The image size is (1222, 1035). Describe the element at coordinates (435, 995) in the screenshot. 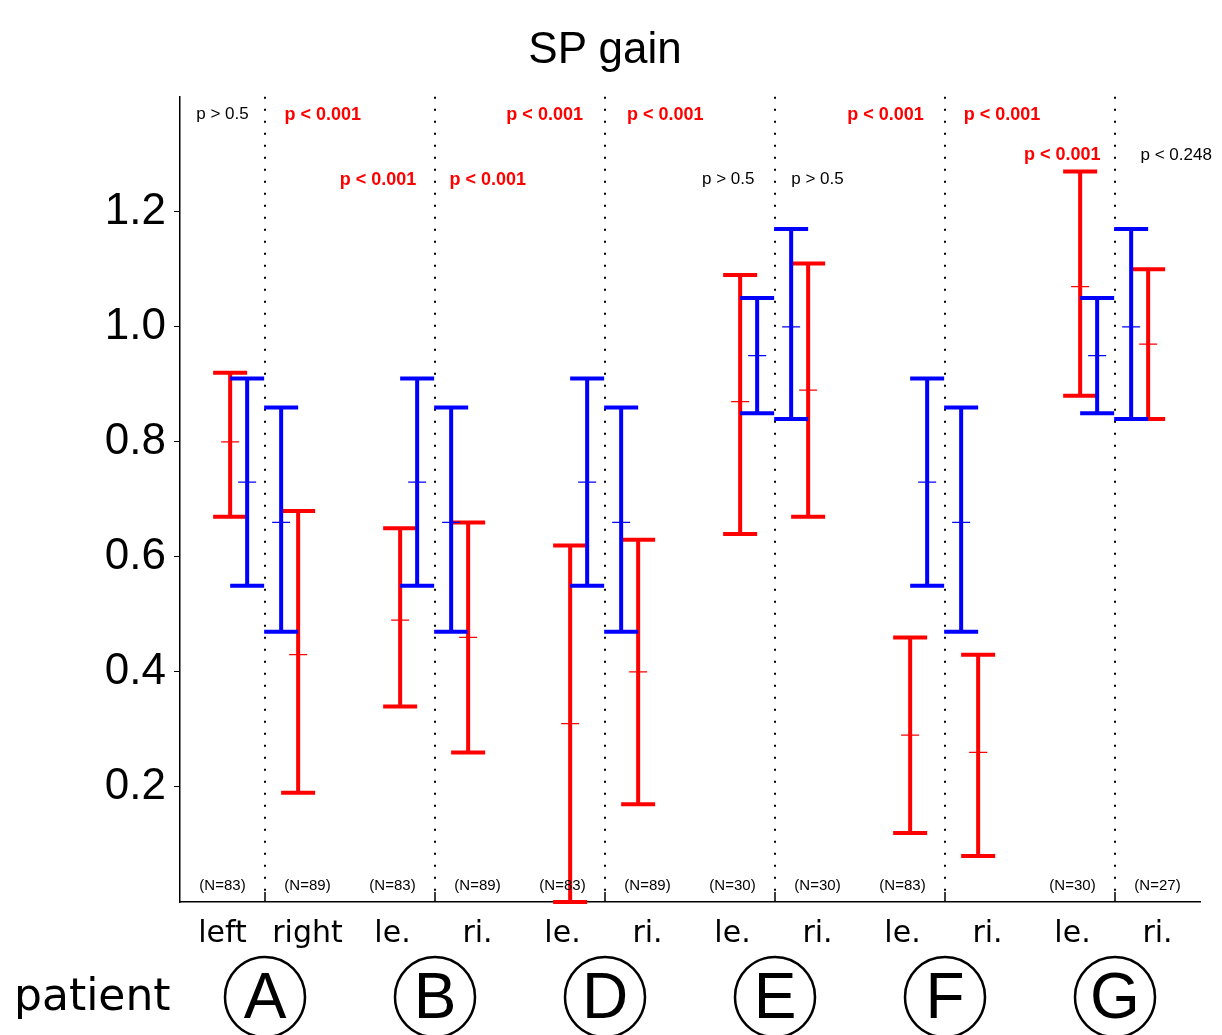

I see `text: B` at that location.